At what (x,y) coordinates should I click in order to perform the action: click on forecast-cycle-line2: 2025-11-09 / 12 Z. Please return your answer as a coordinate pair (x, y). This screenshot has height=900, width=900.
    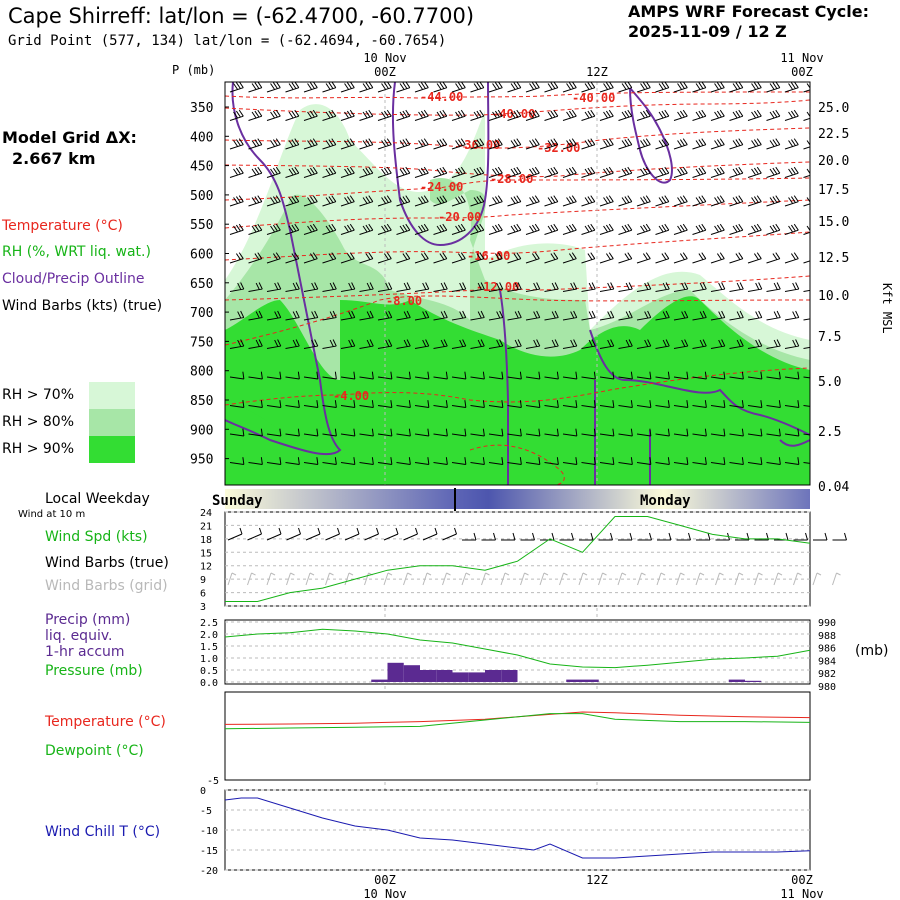
    Looking at the image, I should click on (707, 31).